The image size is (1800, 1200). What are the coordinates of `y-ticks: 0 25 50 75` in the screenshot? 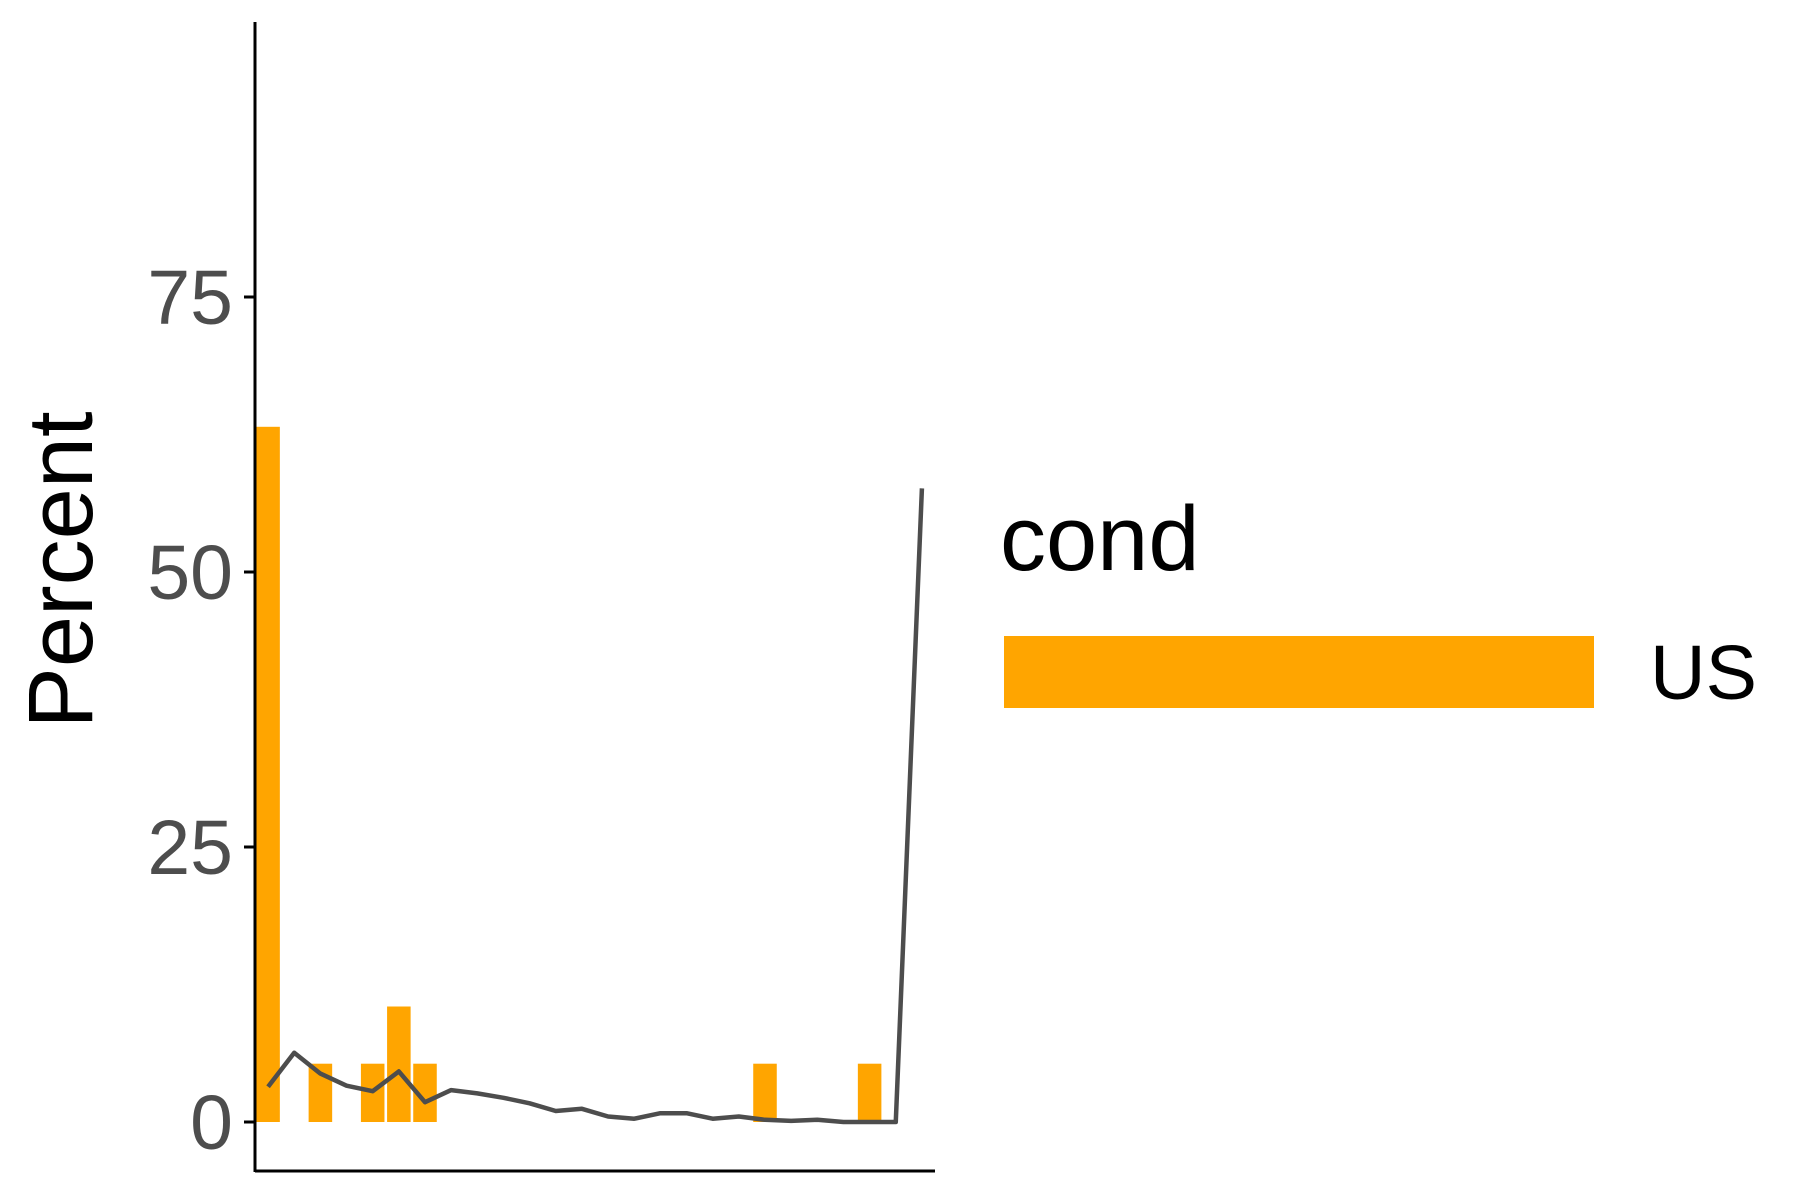 It's located at (201, 710).